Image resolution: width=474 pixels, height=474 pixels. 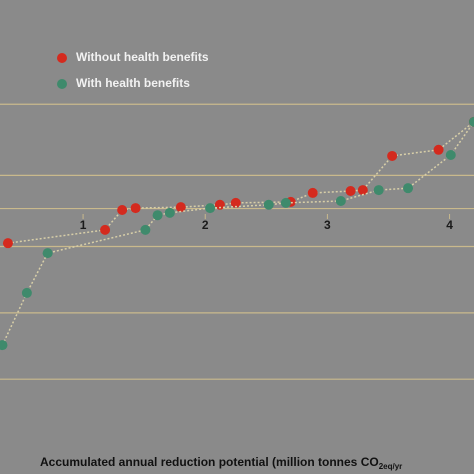 I want to click on x-tick-label: 2, so click(x=205, y=225).